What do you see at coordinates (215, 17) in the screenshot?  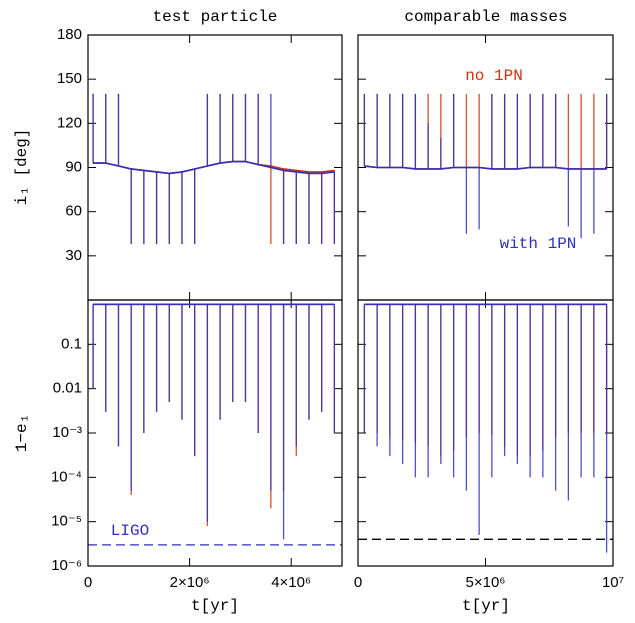 I see `panel-title: test particle` at bounding box center [215, 17].